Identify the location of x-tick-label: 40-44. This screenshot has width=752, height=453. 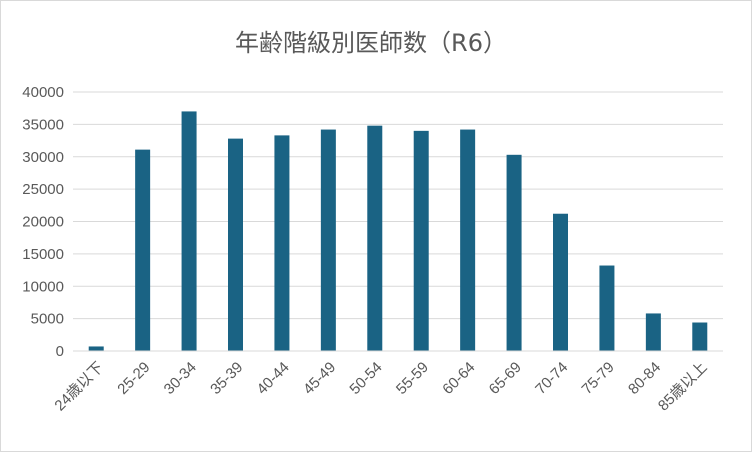
(273, 378).